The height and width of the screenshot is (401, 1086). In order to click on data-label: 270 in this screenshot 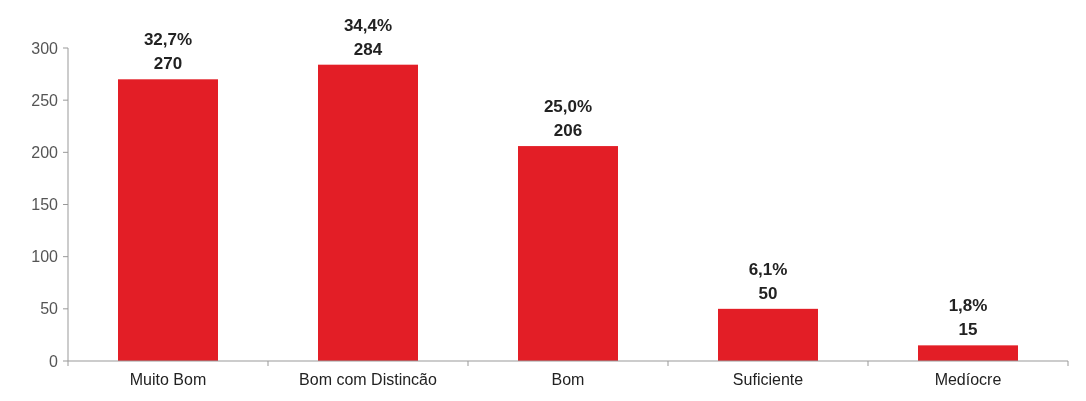, I will do `click(168, 64)`.